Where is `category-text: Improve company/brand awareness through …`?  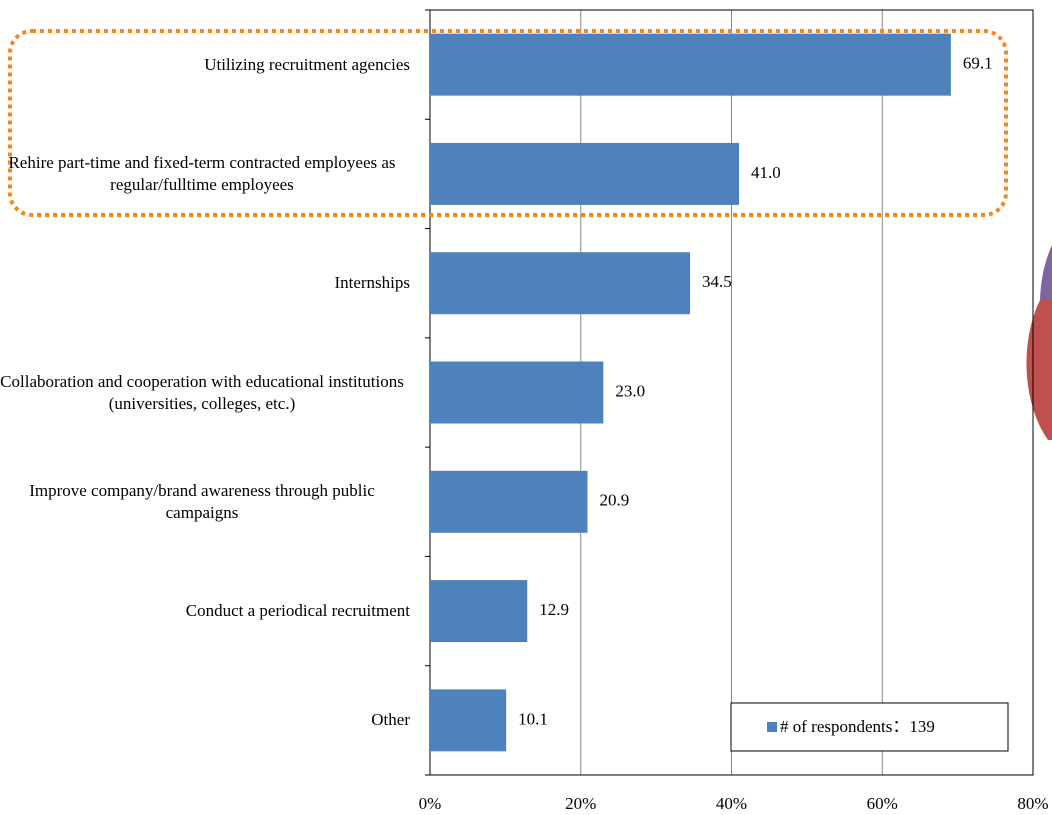
category-text: Improve company/brand awareness through … is located at coordinates (202, 501).